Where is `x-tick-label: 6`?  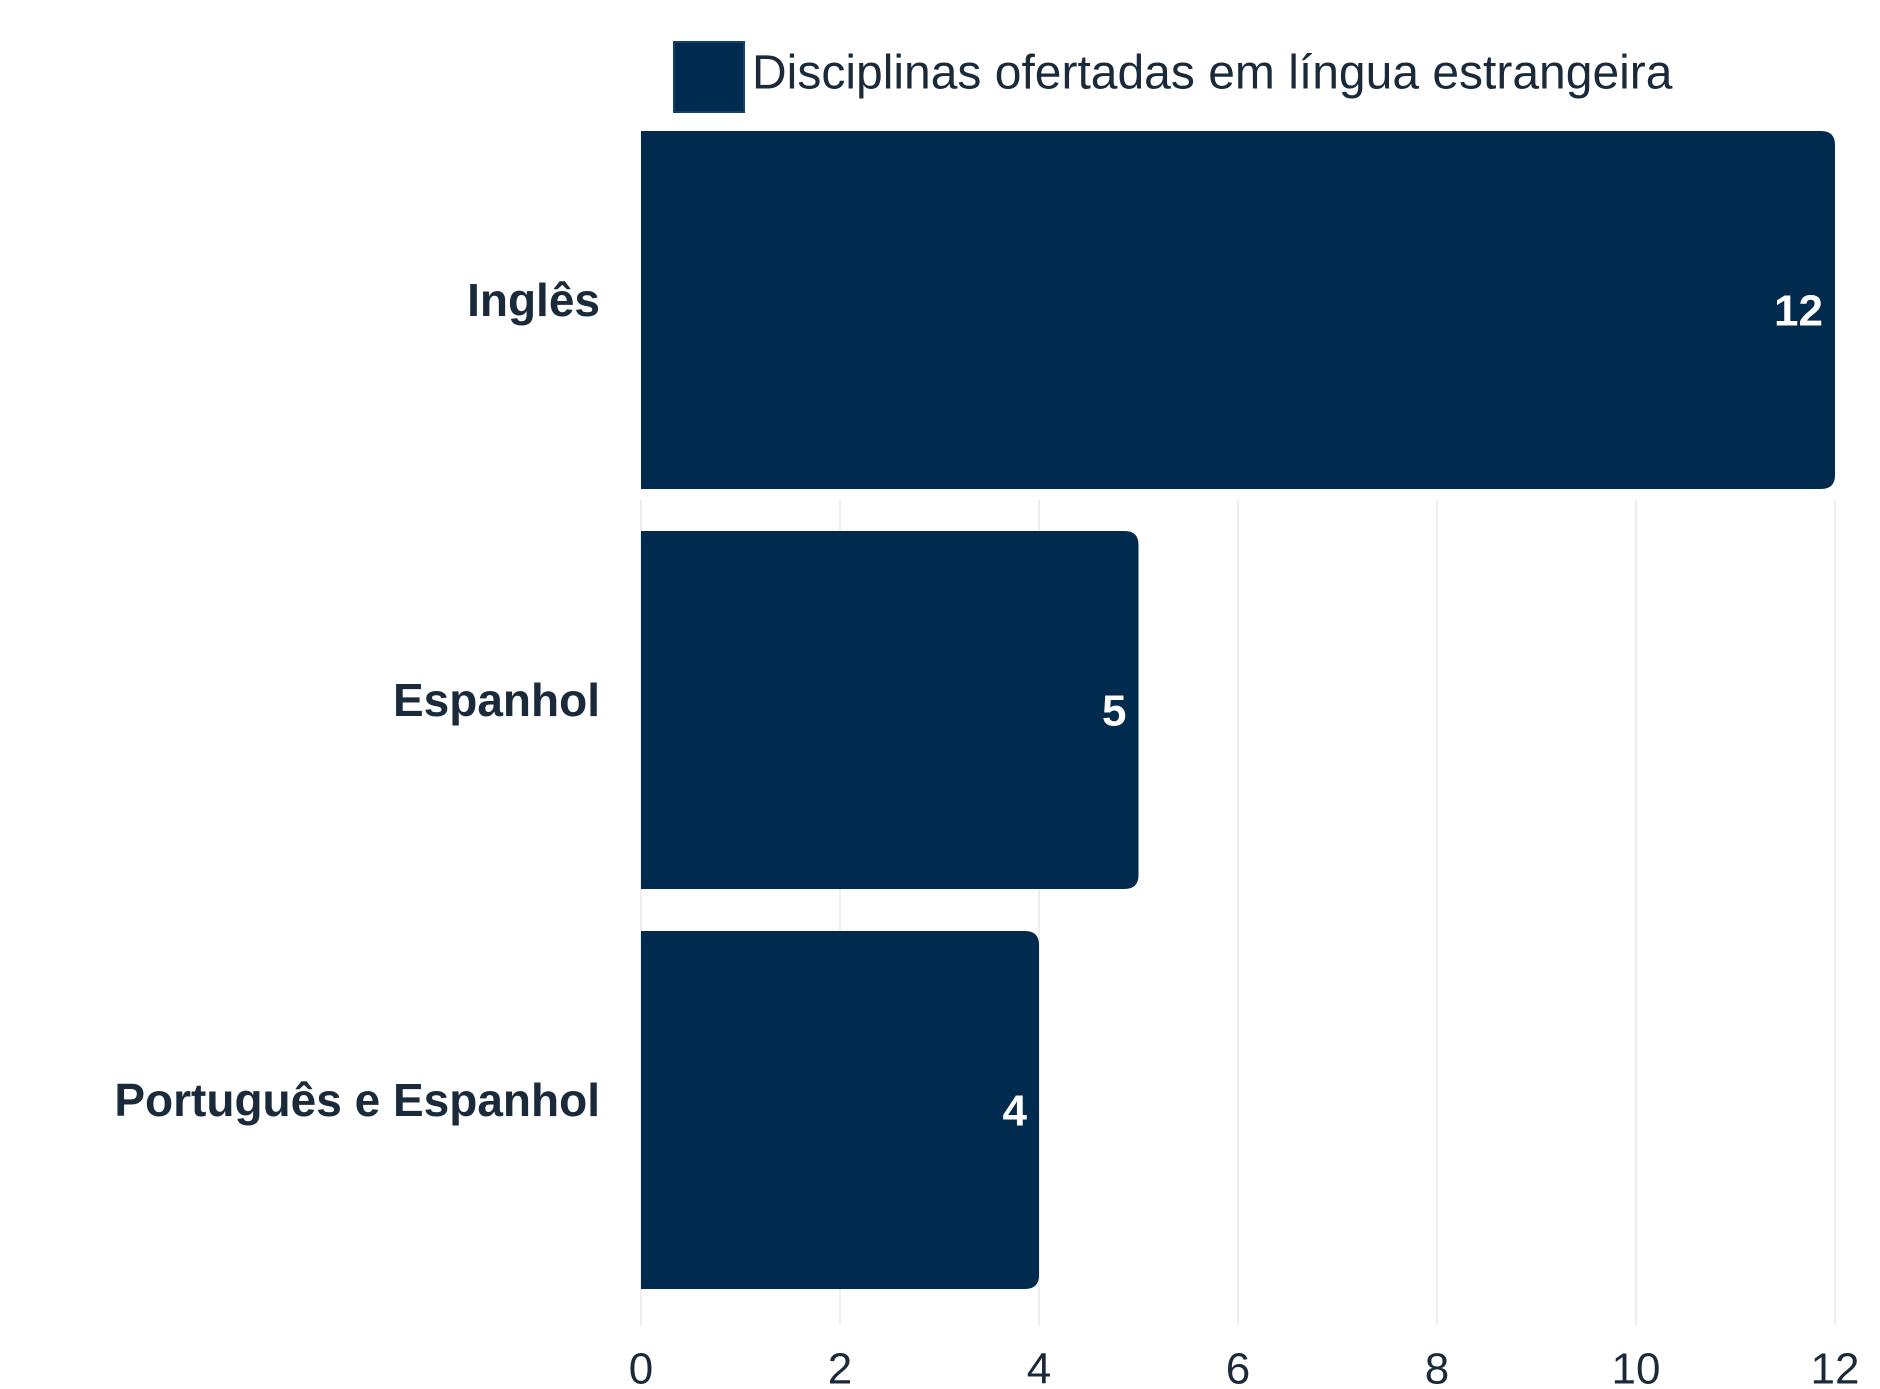
x-tick-label: 6 is located at coordinates (1238, 1367).